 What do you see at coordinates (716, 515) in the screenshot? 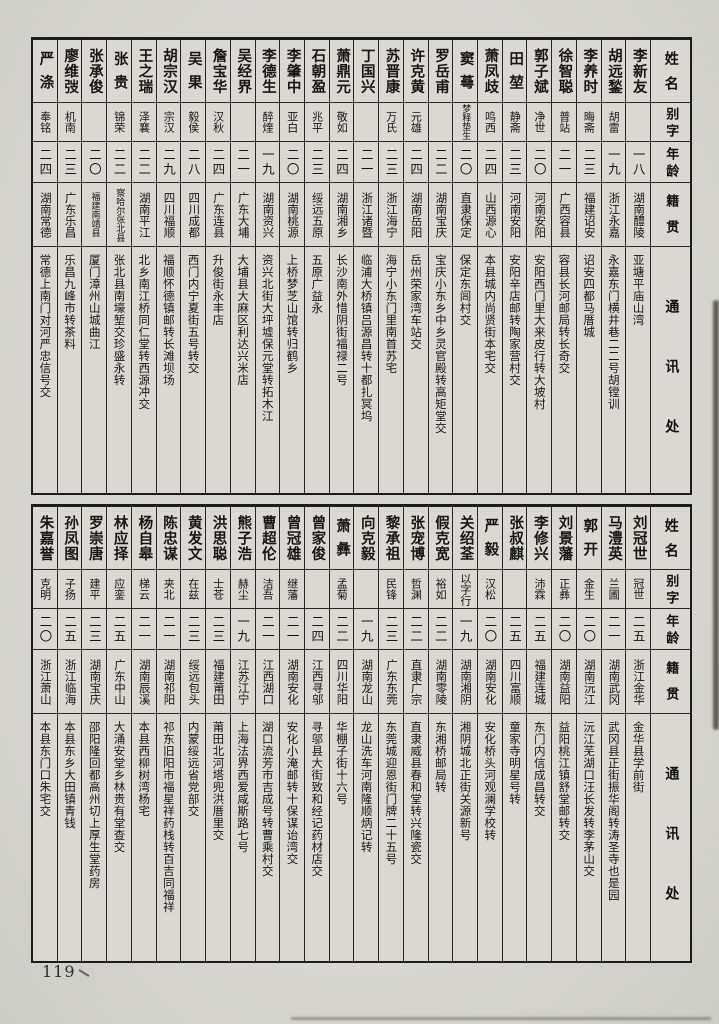
I see `scan-edge-artifact-right` at bounding box center [716, 515].